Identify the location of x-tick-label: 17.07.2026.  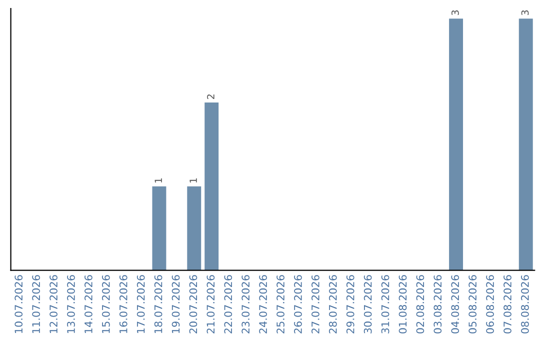
(140, 304).